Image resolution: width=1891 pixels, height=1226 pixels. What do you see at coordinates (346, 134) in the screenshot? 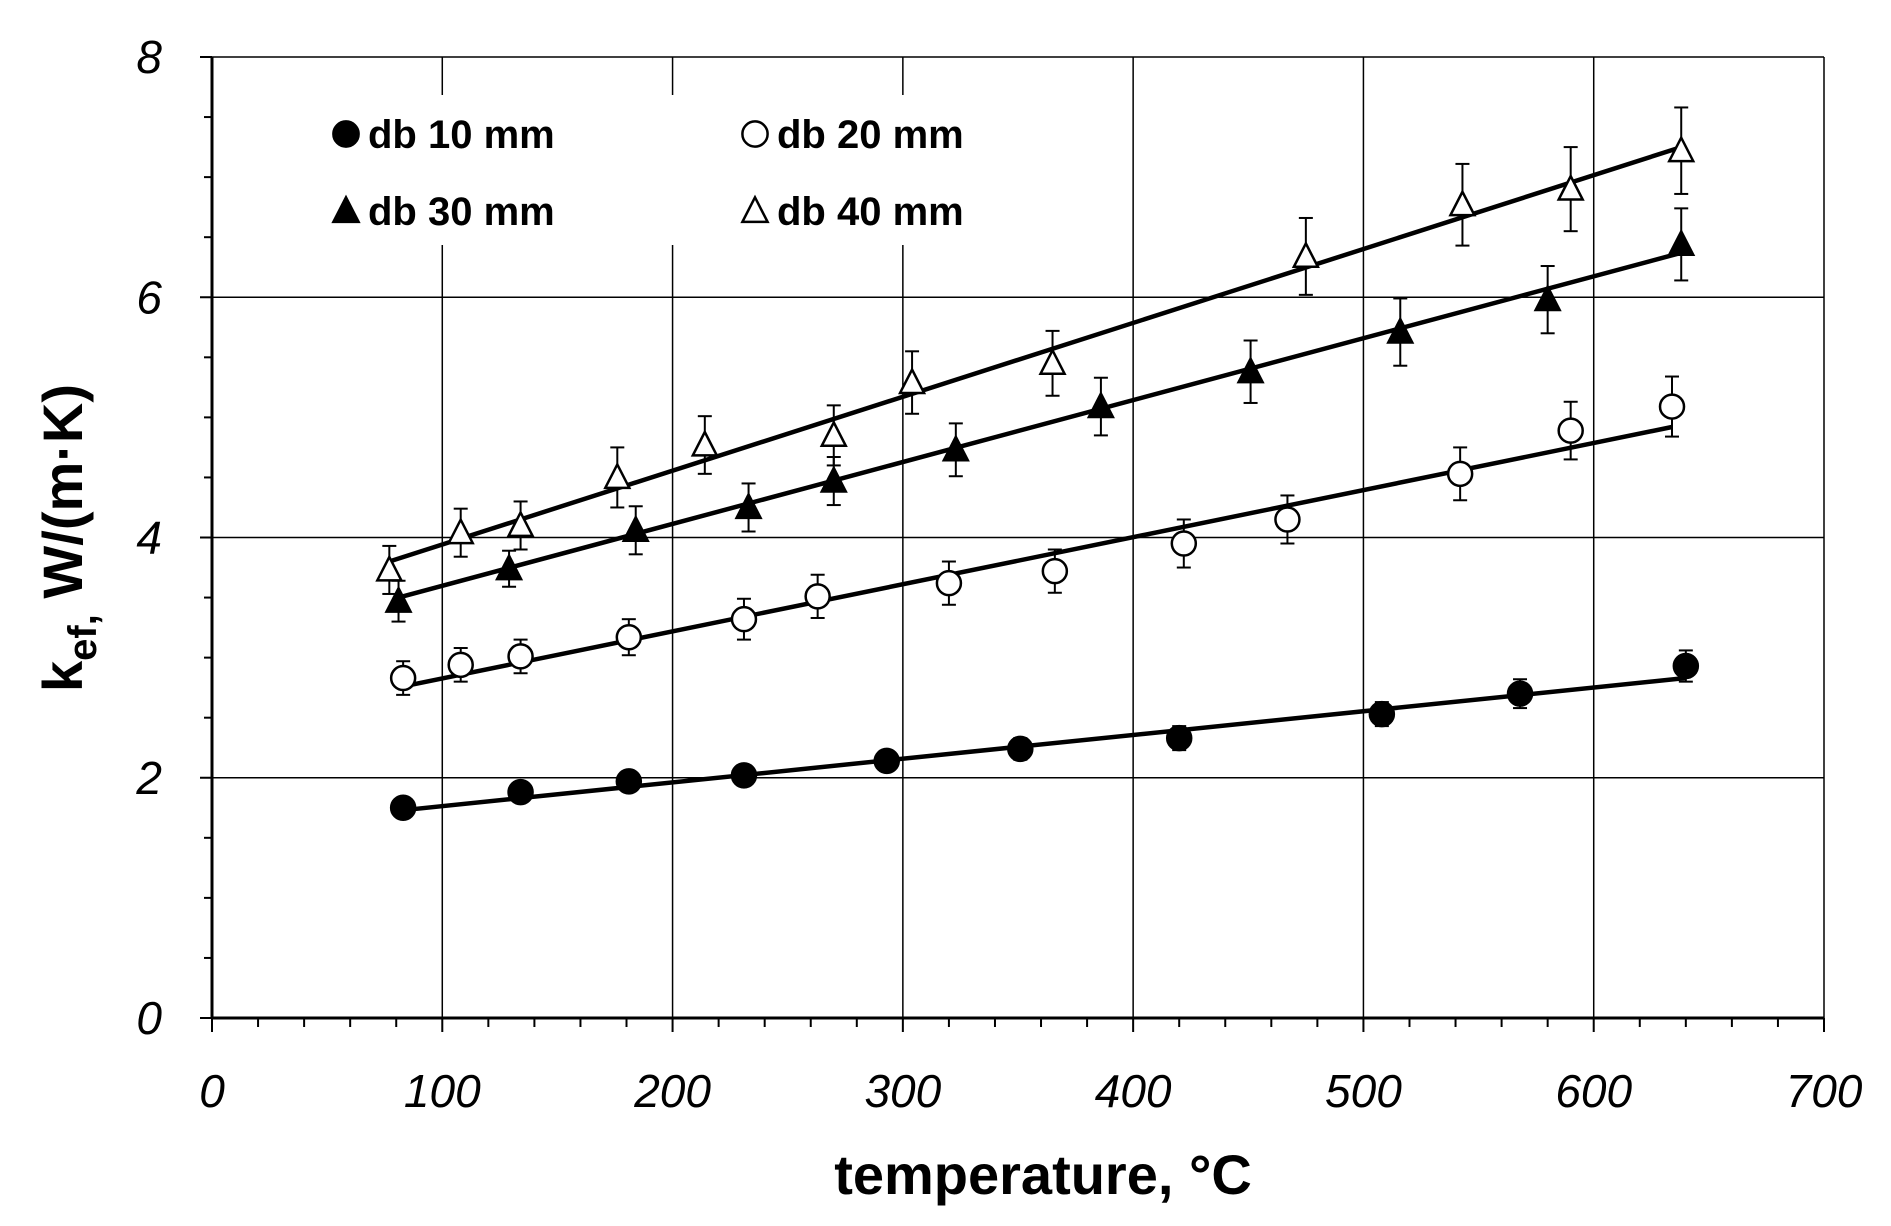
I see `legend-marker-db-10-mm` at bounding box center [346, 134].